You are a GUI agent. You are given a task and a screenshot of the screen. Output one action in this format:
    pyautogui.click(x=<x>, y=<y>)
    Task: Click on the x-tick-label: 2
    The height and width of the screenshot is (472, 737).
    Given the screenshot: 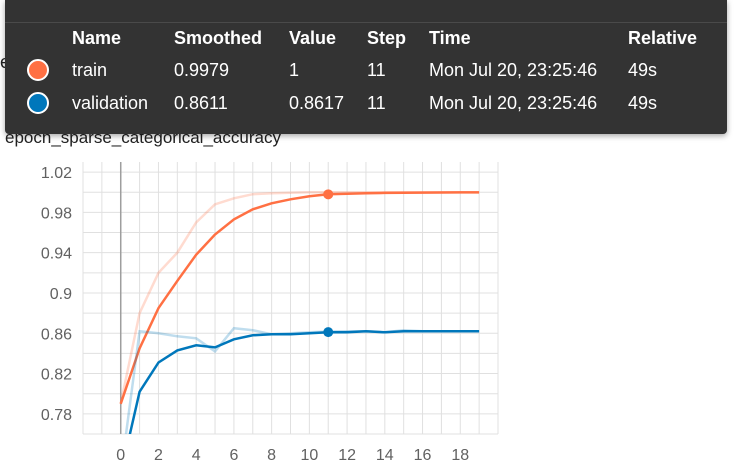 What is the action you would take?
    pyautogui.click(x=158, y=455)
    